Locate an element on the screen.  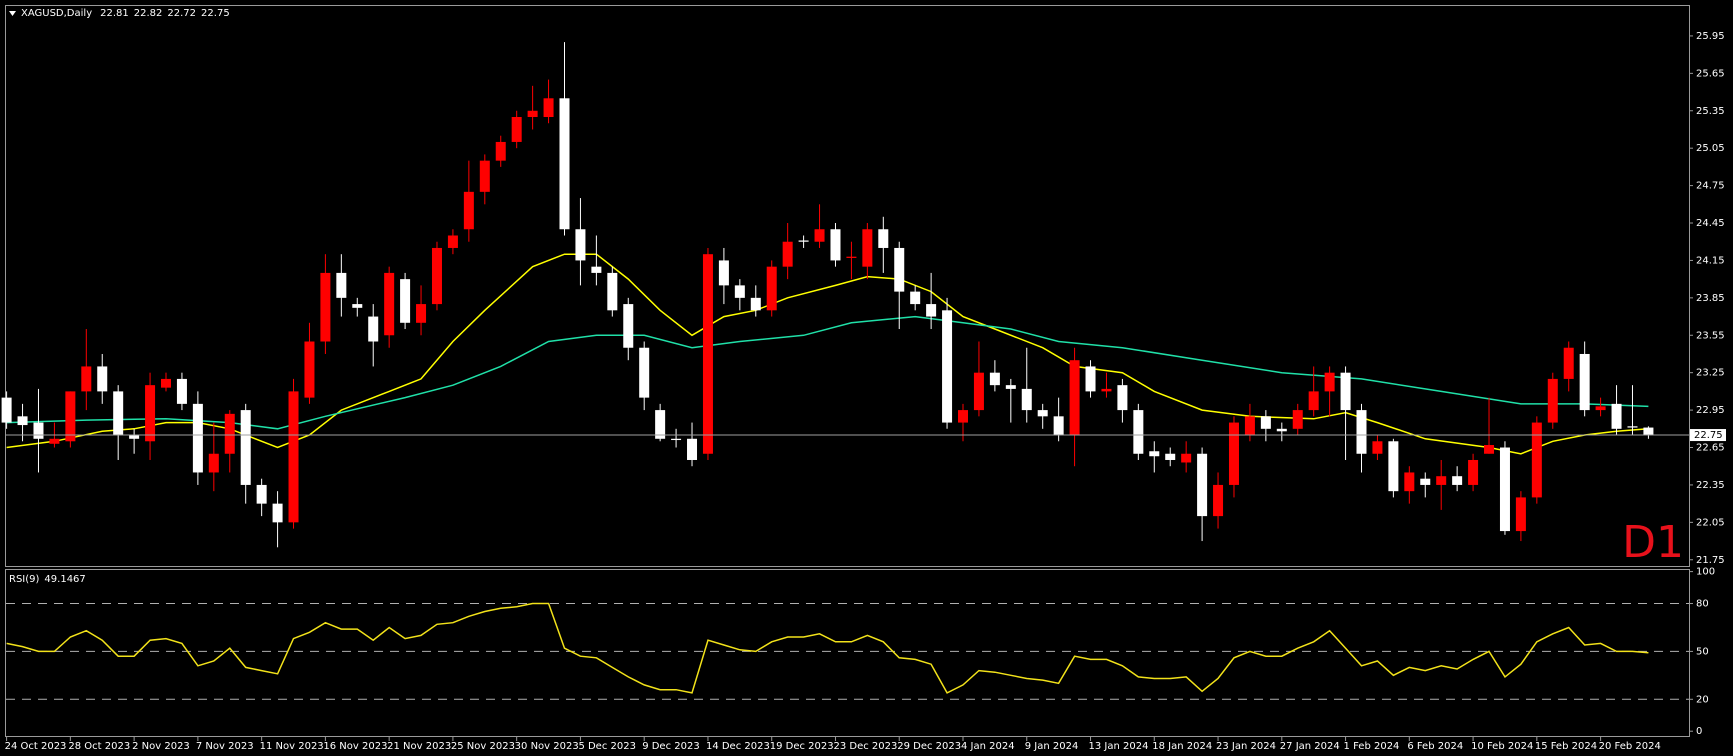
y-tick-label: 22.05 is located at coordinates (1710, 522).